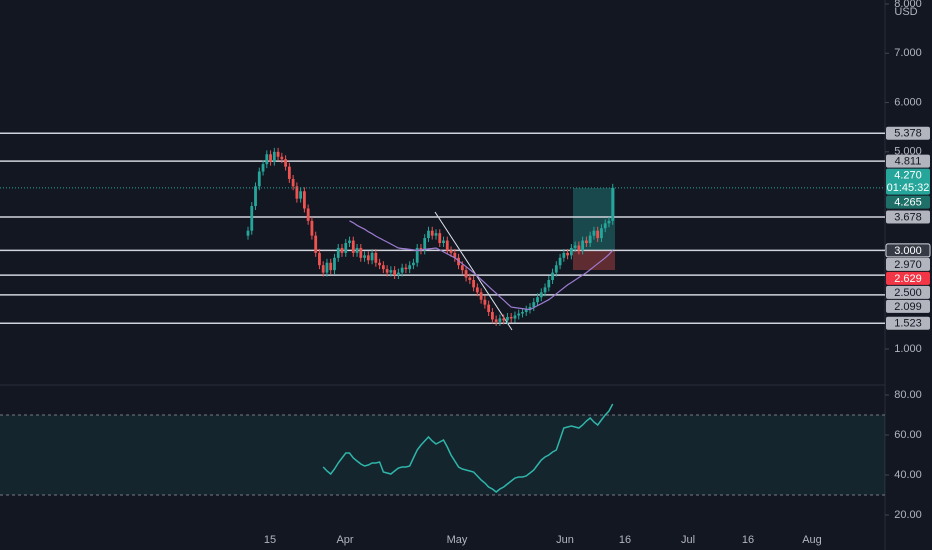 Image resolution: width=932 pixels, height=550 pixels. What do you see at coordinates (270, 540) in the screenshot?
I see `x-tick-label: 15` at bounding box center [270, 540].